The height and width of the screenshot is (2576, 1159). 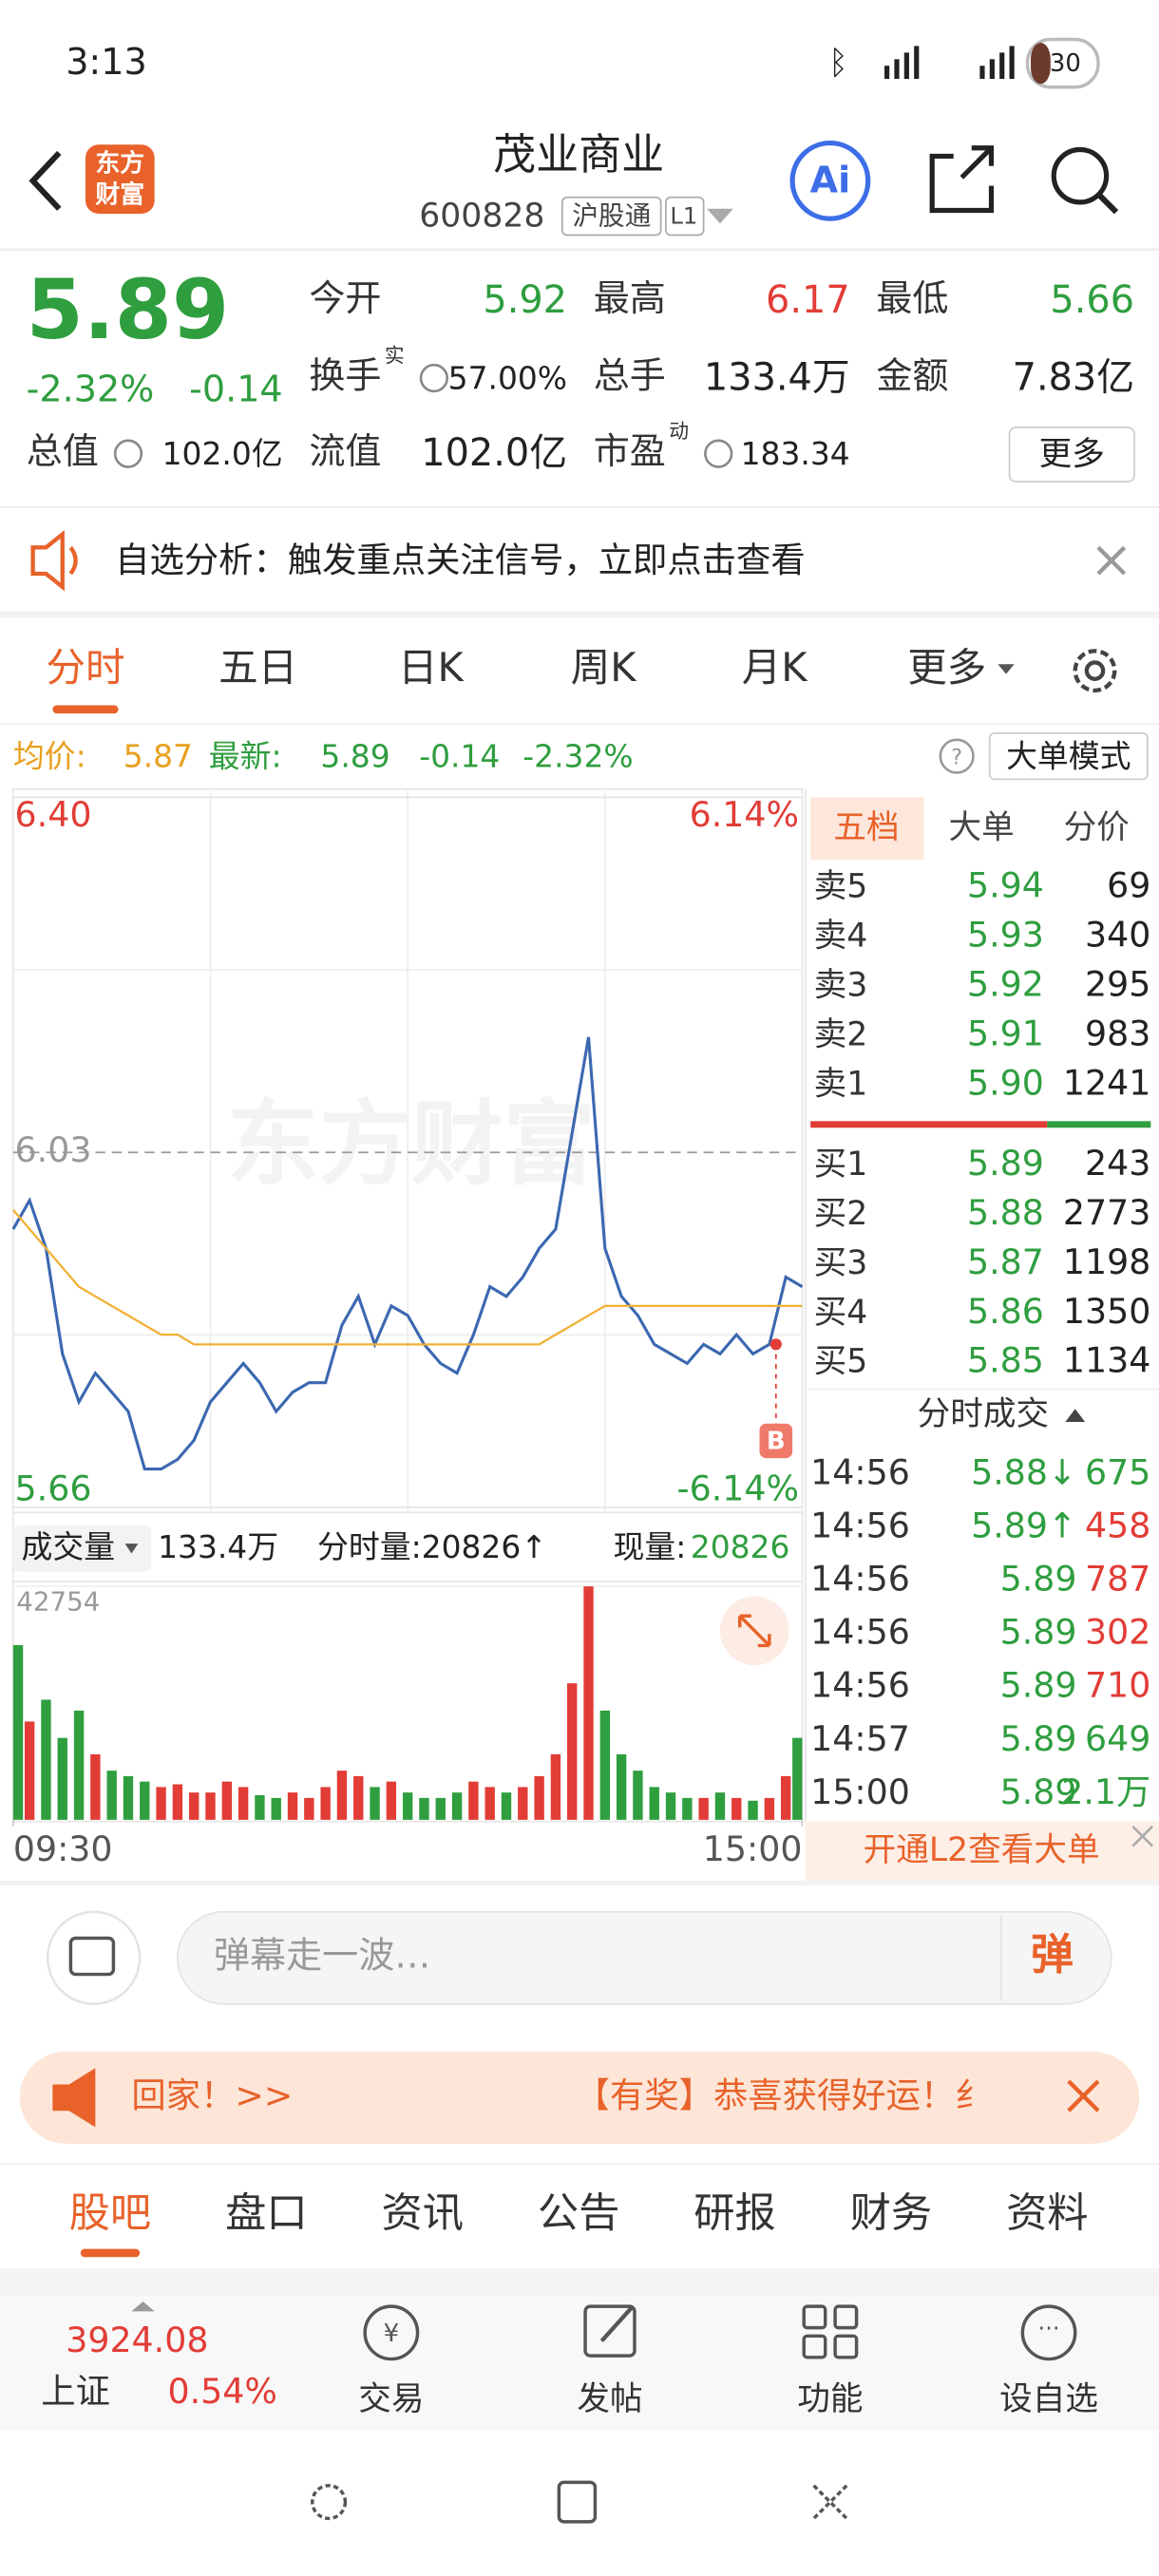 What do you see at coordinates (432, 667) in the screenshot?
I see `period-tab: 日K` at bounding box center [432, 667].